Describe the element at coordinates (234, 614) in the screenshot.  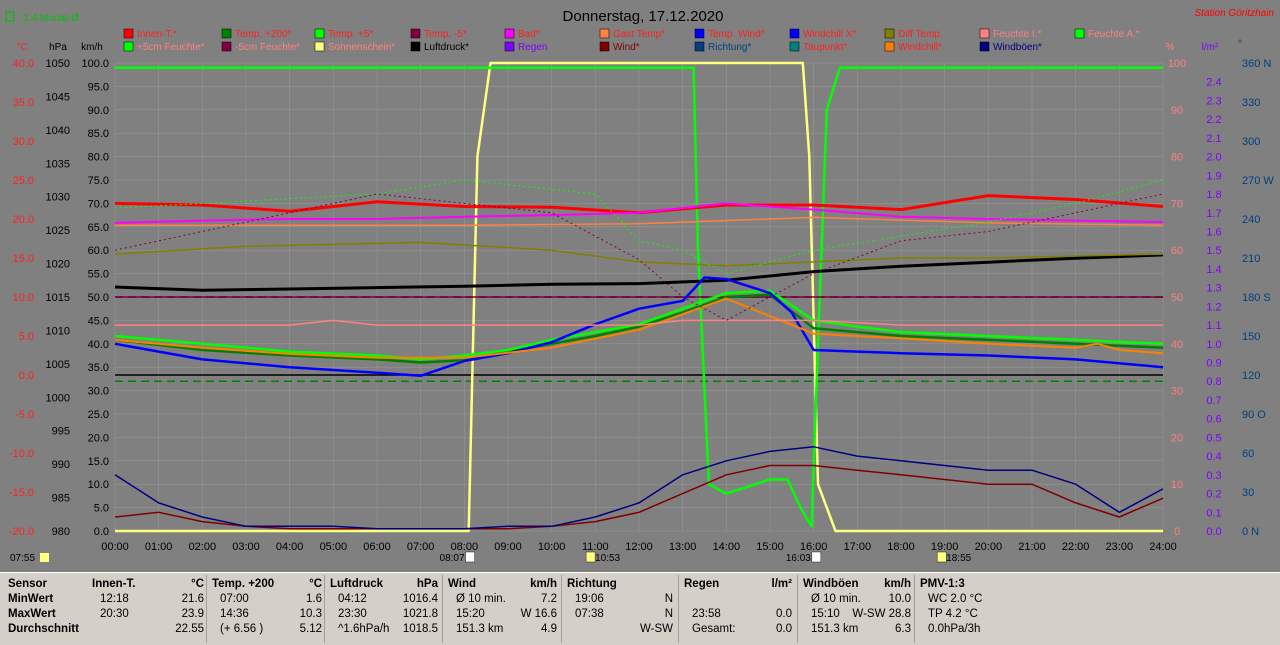
I see `stats-cell-time: 14:36` at that location.